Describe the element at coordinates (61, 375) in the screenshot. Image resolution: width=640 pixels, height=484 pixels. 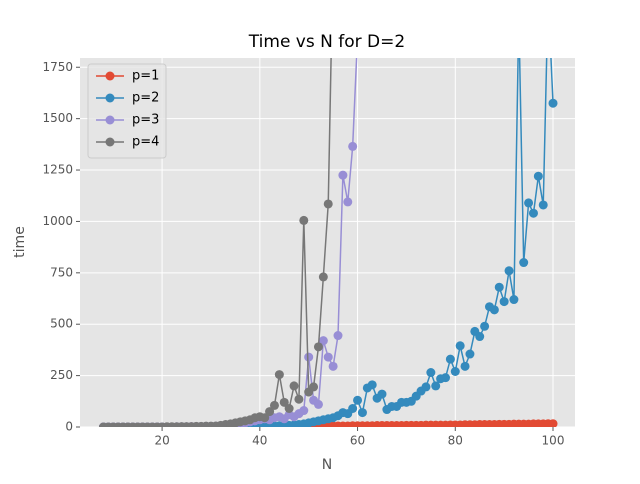
I see `y-tick-label: 250` at that location.